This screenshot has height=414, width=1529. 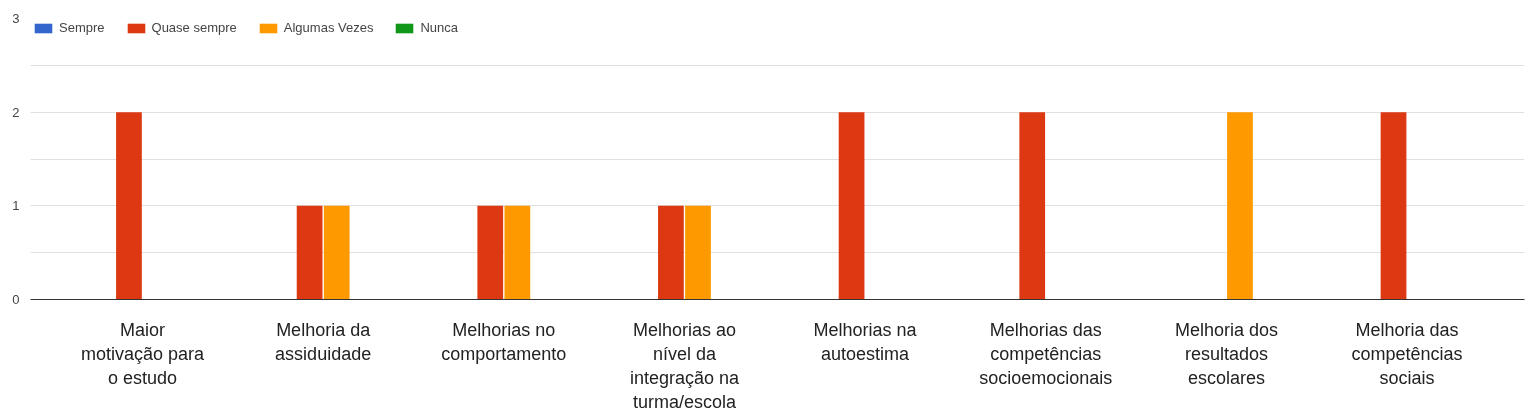 I want to click on y-tick-label: 1, so click(x=16, y=206).